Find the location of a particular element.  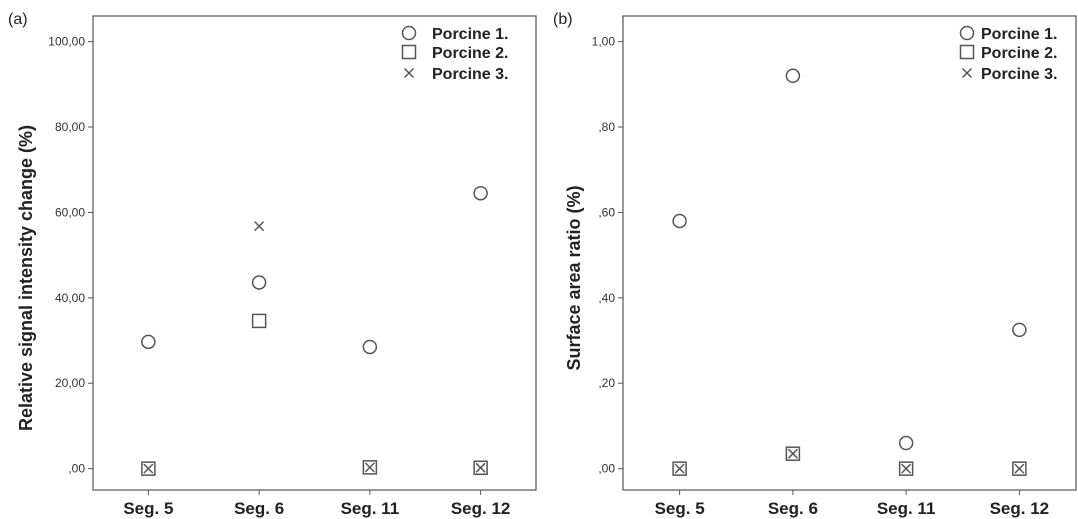

y-tick-label: ,80 is located at coordinates (606, 127).